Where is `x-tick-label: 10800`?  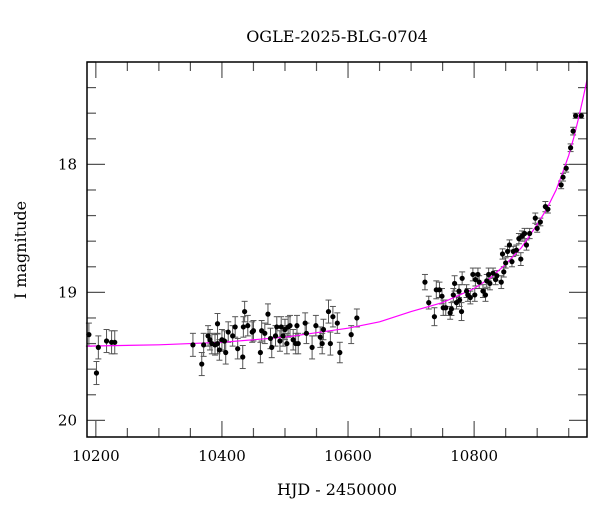 x-tick-label: 10800 is located at coordinates (474, 456).